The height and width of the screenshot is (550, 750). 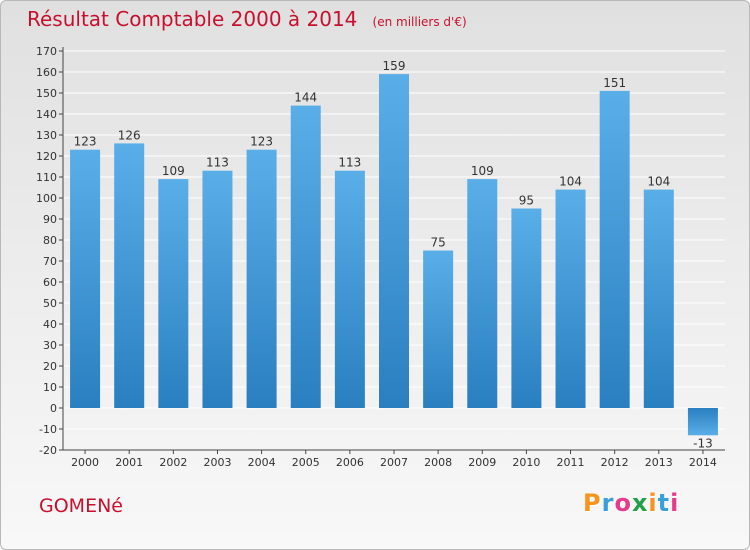 What do you see at coordinates (703, 462) in the screenshot?
I see `x-tick-label: 2014` at bounding box center [703, 462].